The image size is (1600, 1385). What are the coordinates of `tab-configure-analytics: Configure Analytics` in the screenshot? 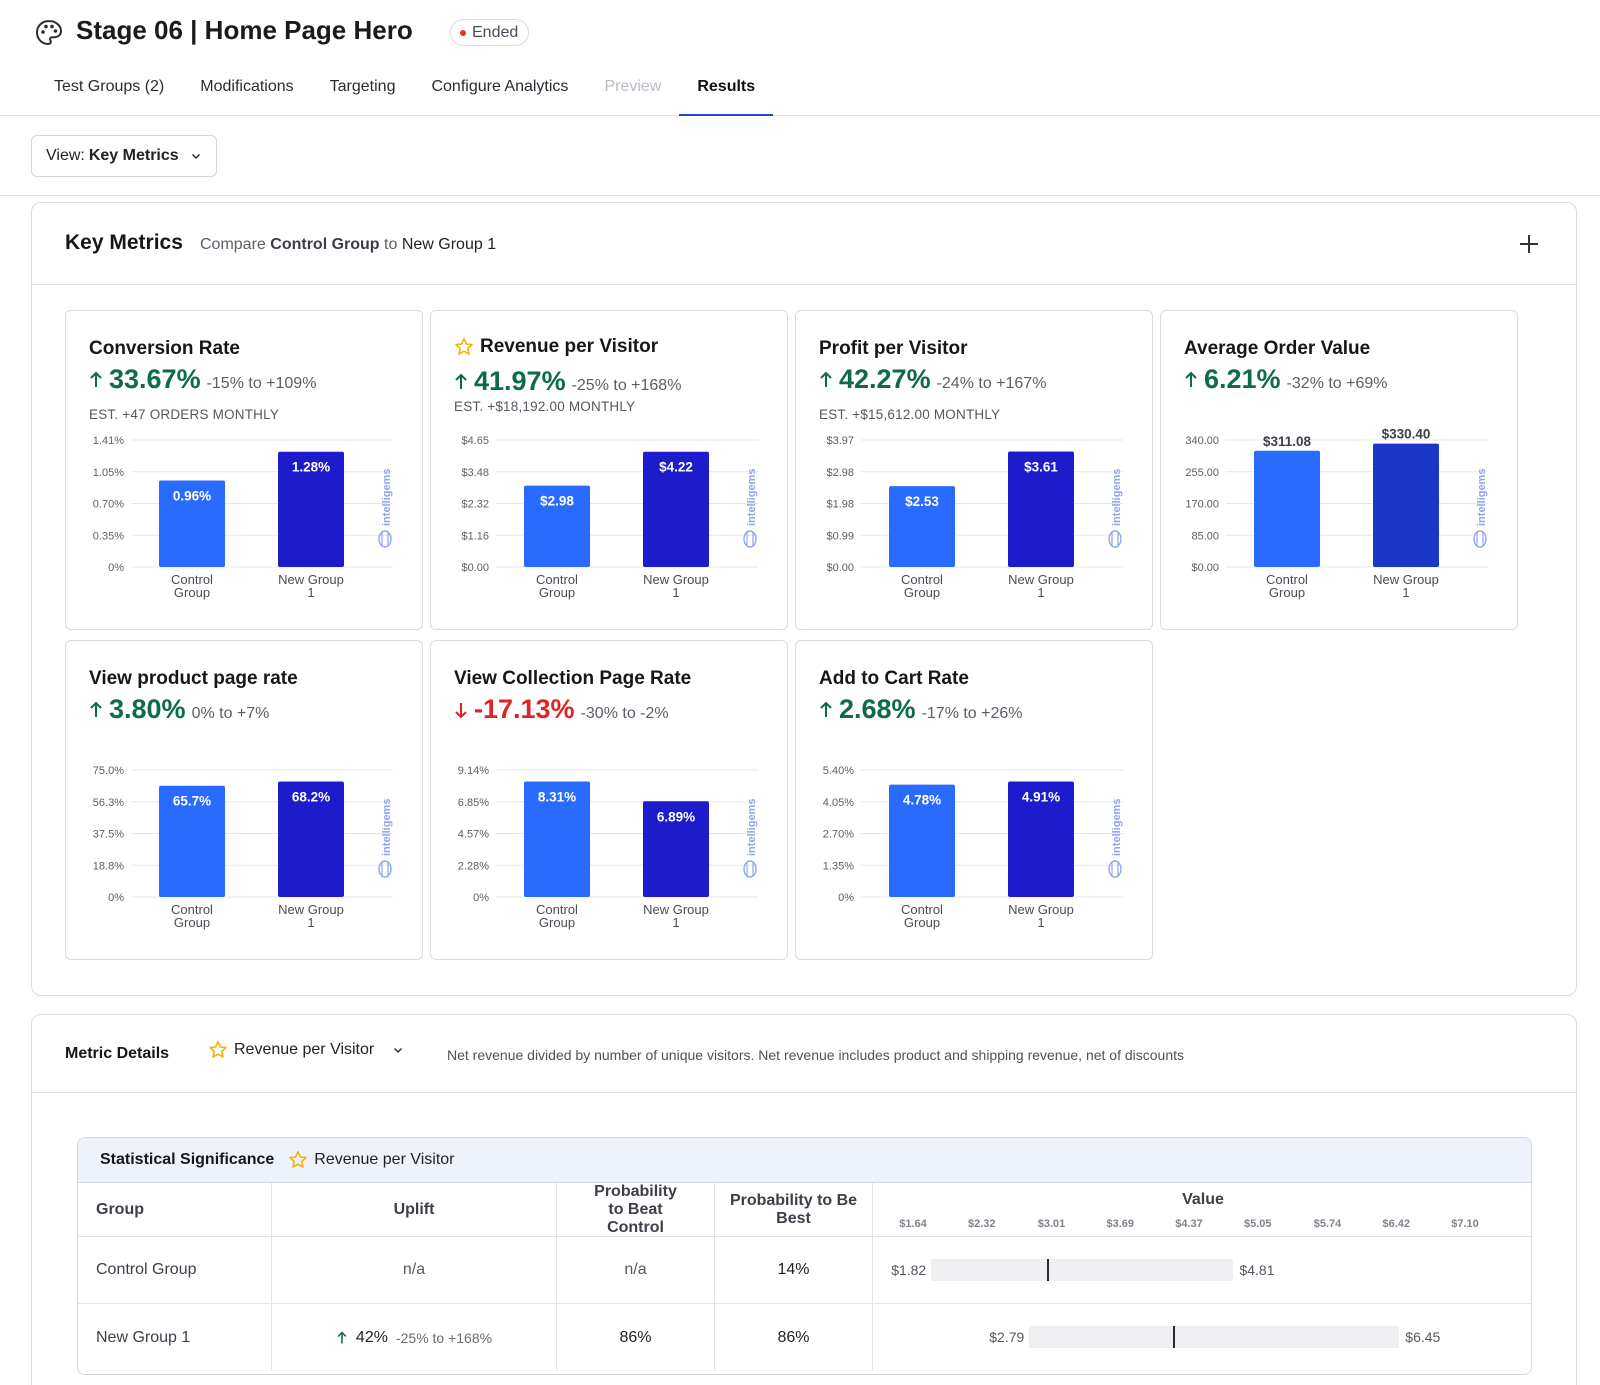 It's located at (500, 86).